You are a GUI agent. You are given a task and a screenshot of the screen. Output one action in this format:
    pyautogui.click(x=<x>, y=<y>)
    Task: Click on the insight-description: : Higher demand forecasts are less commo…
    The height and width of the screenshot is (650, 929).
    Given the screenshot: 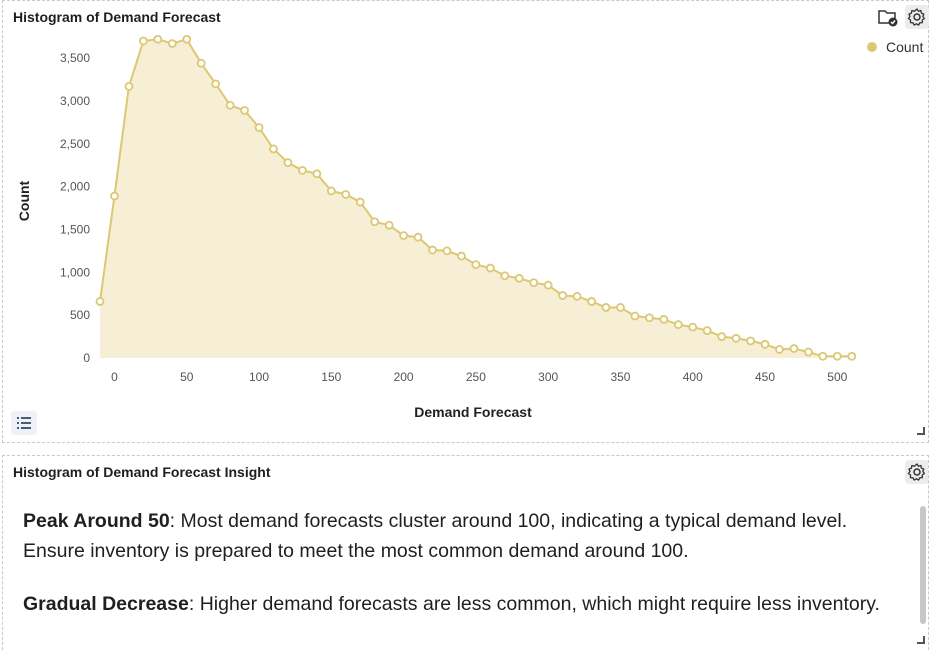 What is the action you would take?
    pyautogui.click(x=534, y=604)
    